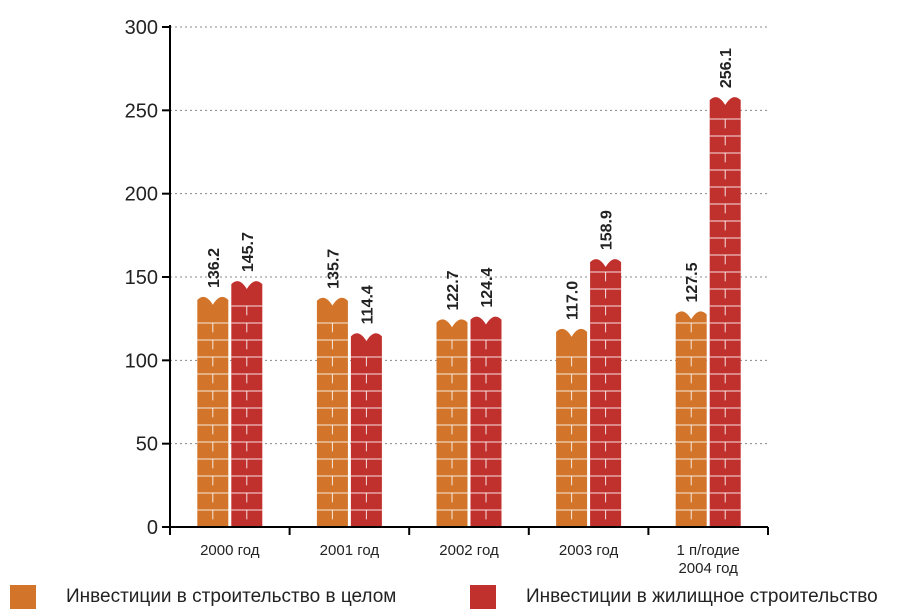 Image resolution: width=918 pixels, height=612 pixels. Describe the element at coordinates (607, 230) in the screenshot. I see `data-label: 158.9` at that location.